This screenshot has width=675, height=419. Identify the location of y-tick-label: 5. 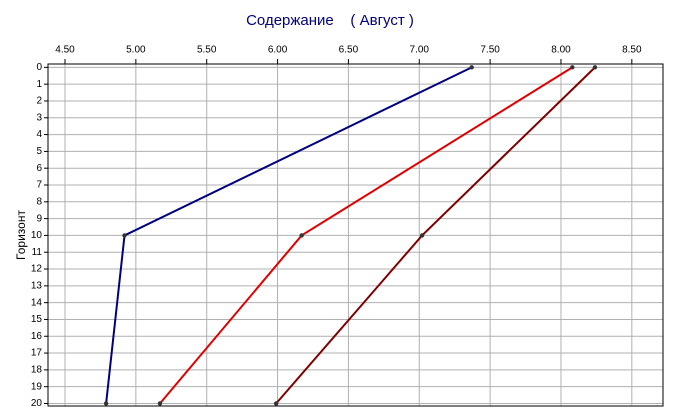
(39, 151).